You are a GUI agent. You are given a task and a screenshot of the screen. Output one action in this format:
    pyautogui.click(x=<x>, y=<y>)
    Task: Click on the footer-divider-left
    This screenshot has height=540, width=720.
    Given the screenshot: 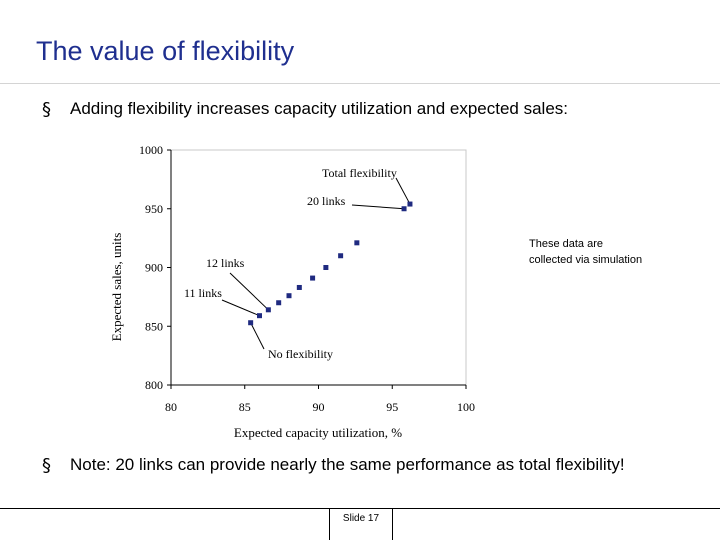 What is the action you would take?
    pyautogui.click(x=329, y=524)
    